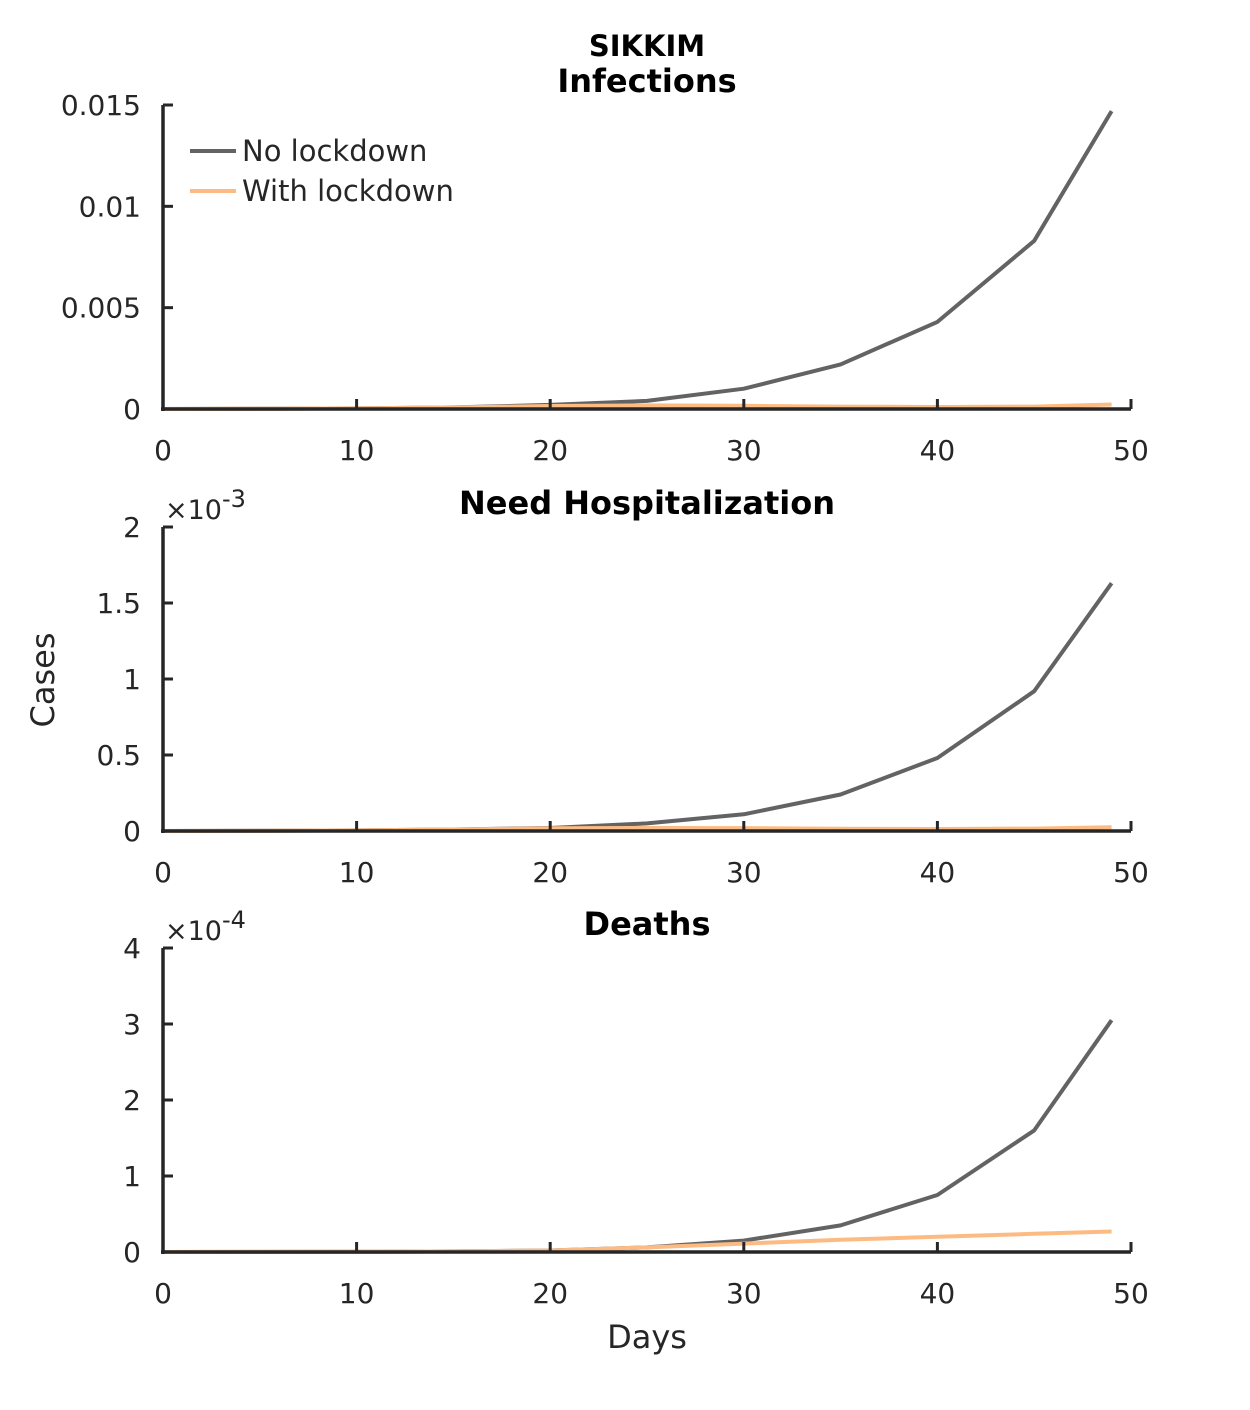 The width and height of the screenshot is (1250, 1410). I want to click on x-axis-label: Days, so click(647, 1337).